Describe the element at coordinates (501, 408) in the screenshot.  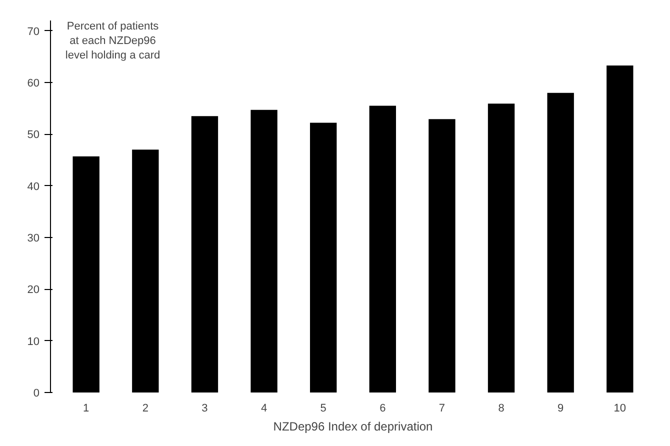
I see `x-tick-label: 8` at that location.